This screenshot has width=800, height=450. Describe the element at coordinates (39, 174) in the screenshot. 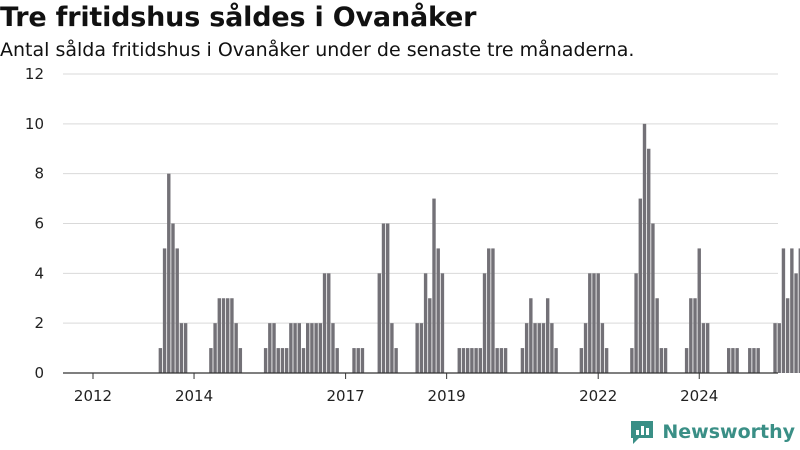

I see `y-tick-label: 8` at that location.